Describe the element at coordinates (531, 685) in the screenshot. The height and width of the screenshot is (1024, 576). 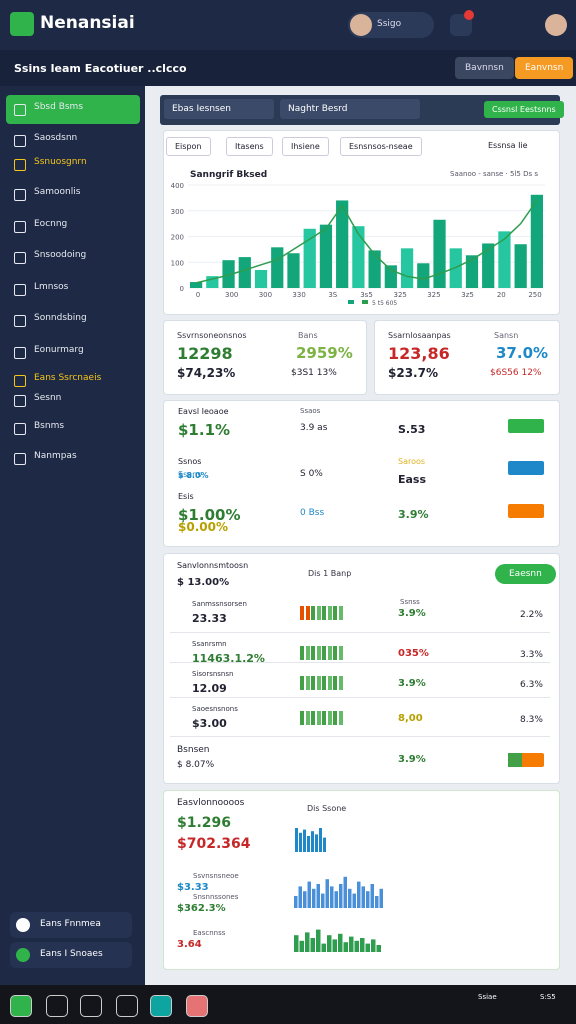
I see `row-metric: 6.3%` at that location.